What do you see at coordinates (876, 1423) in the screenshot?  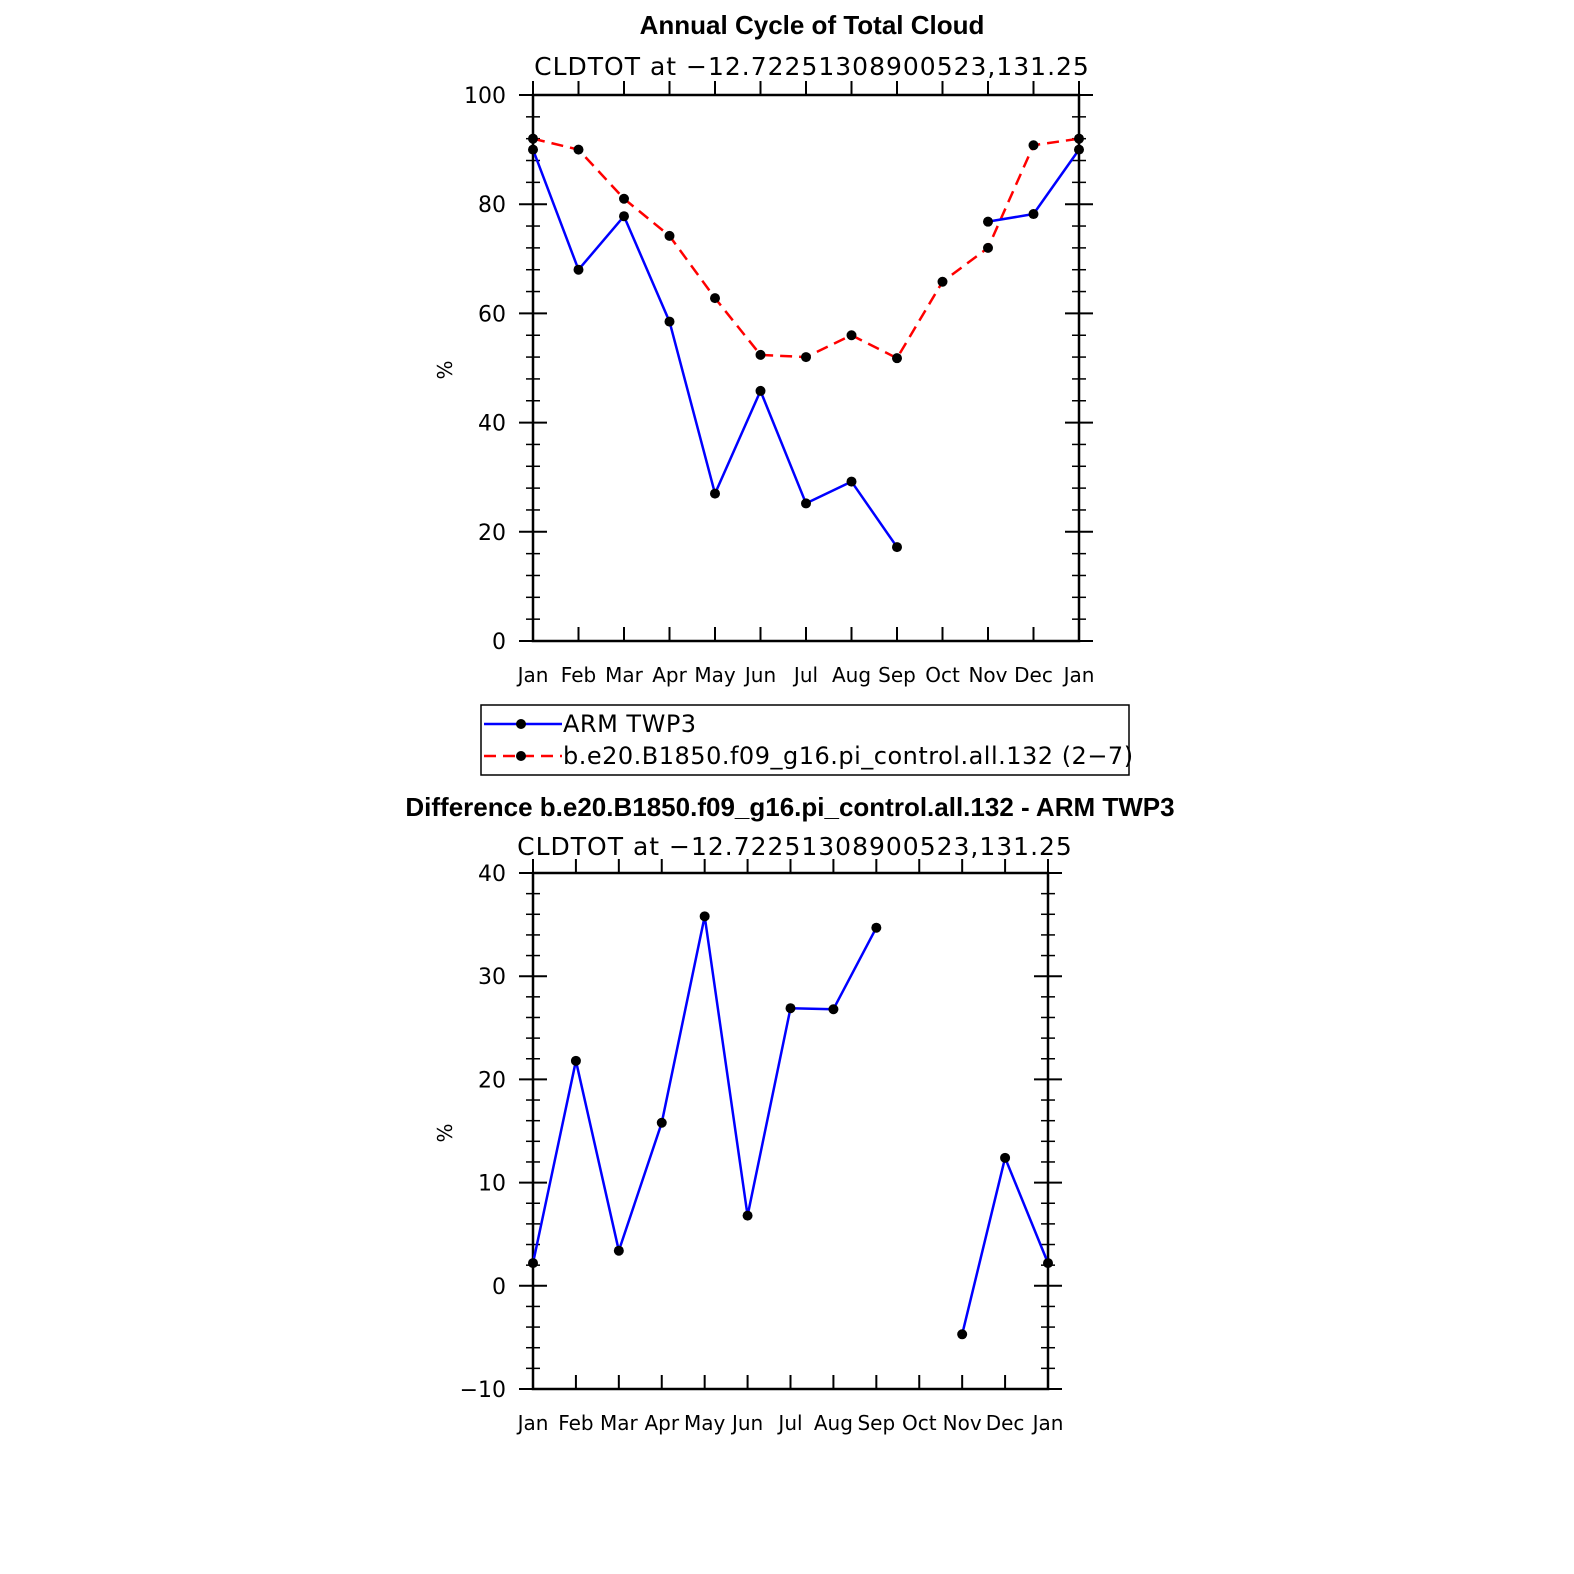 I see `bottom-x-tick-label: Sep` at bounding box center [876, 1423].